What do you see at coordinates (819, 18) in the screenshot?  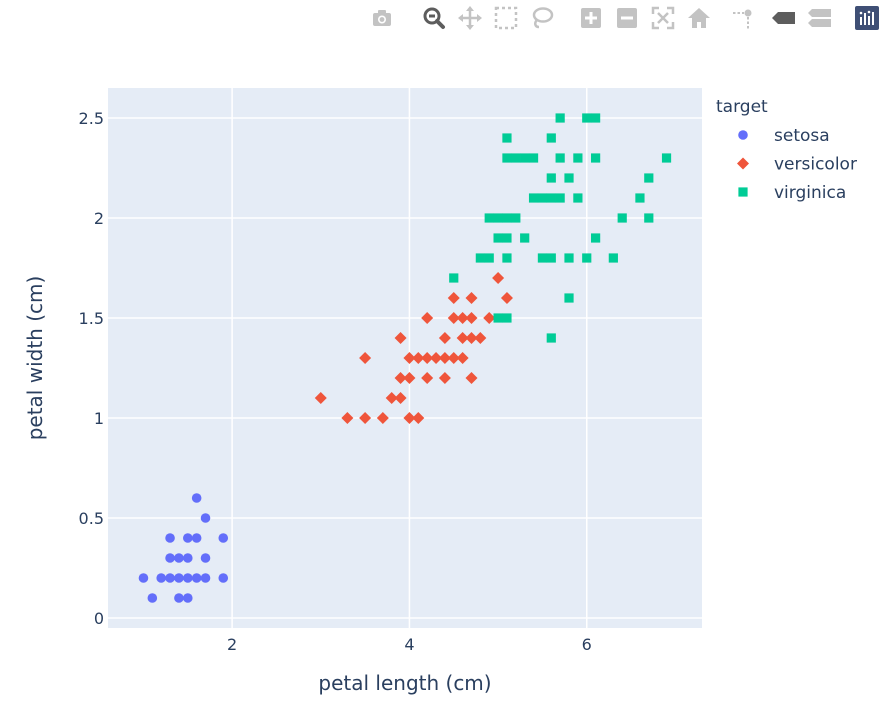 I see `hover-compare-icon` at bounding box center [819, 18].